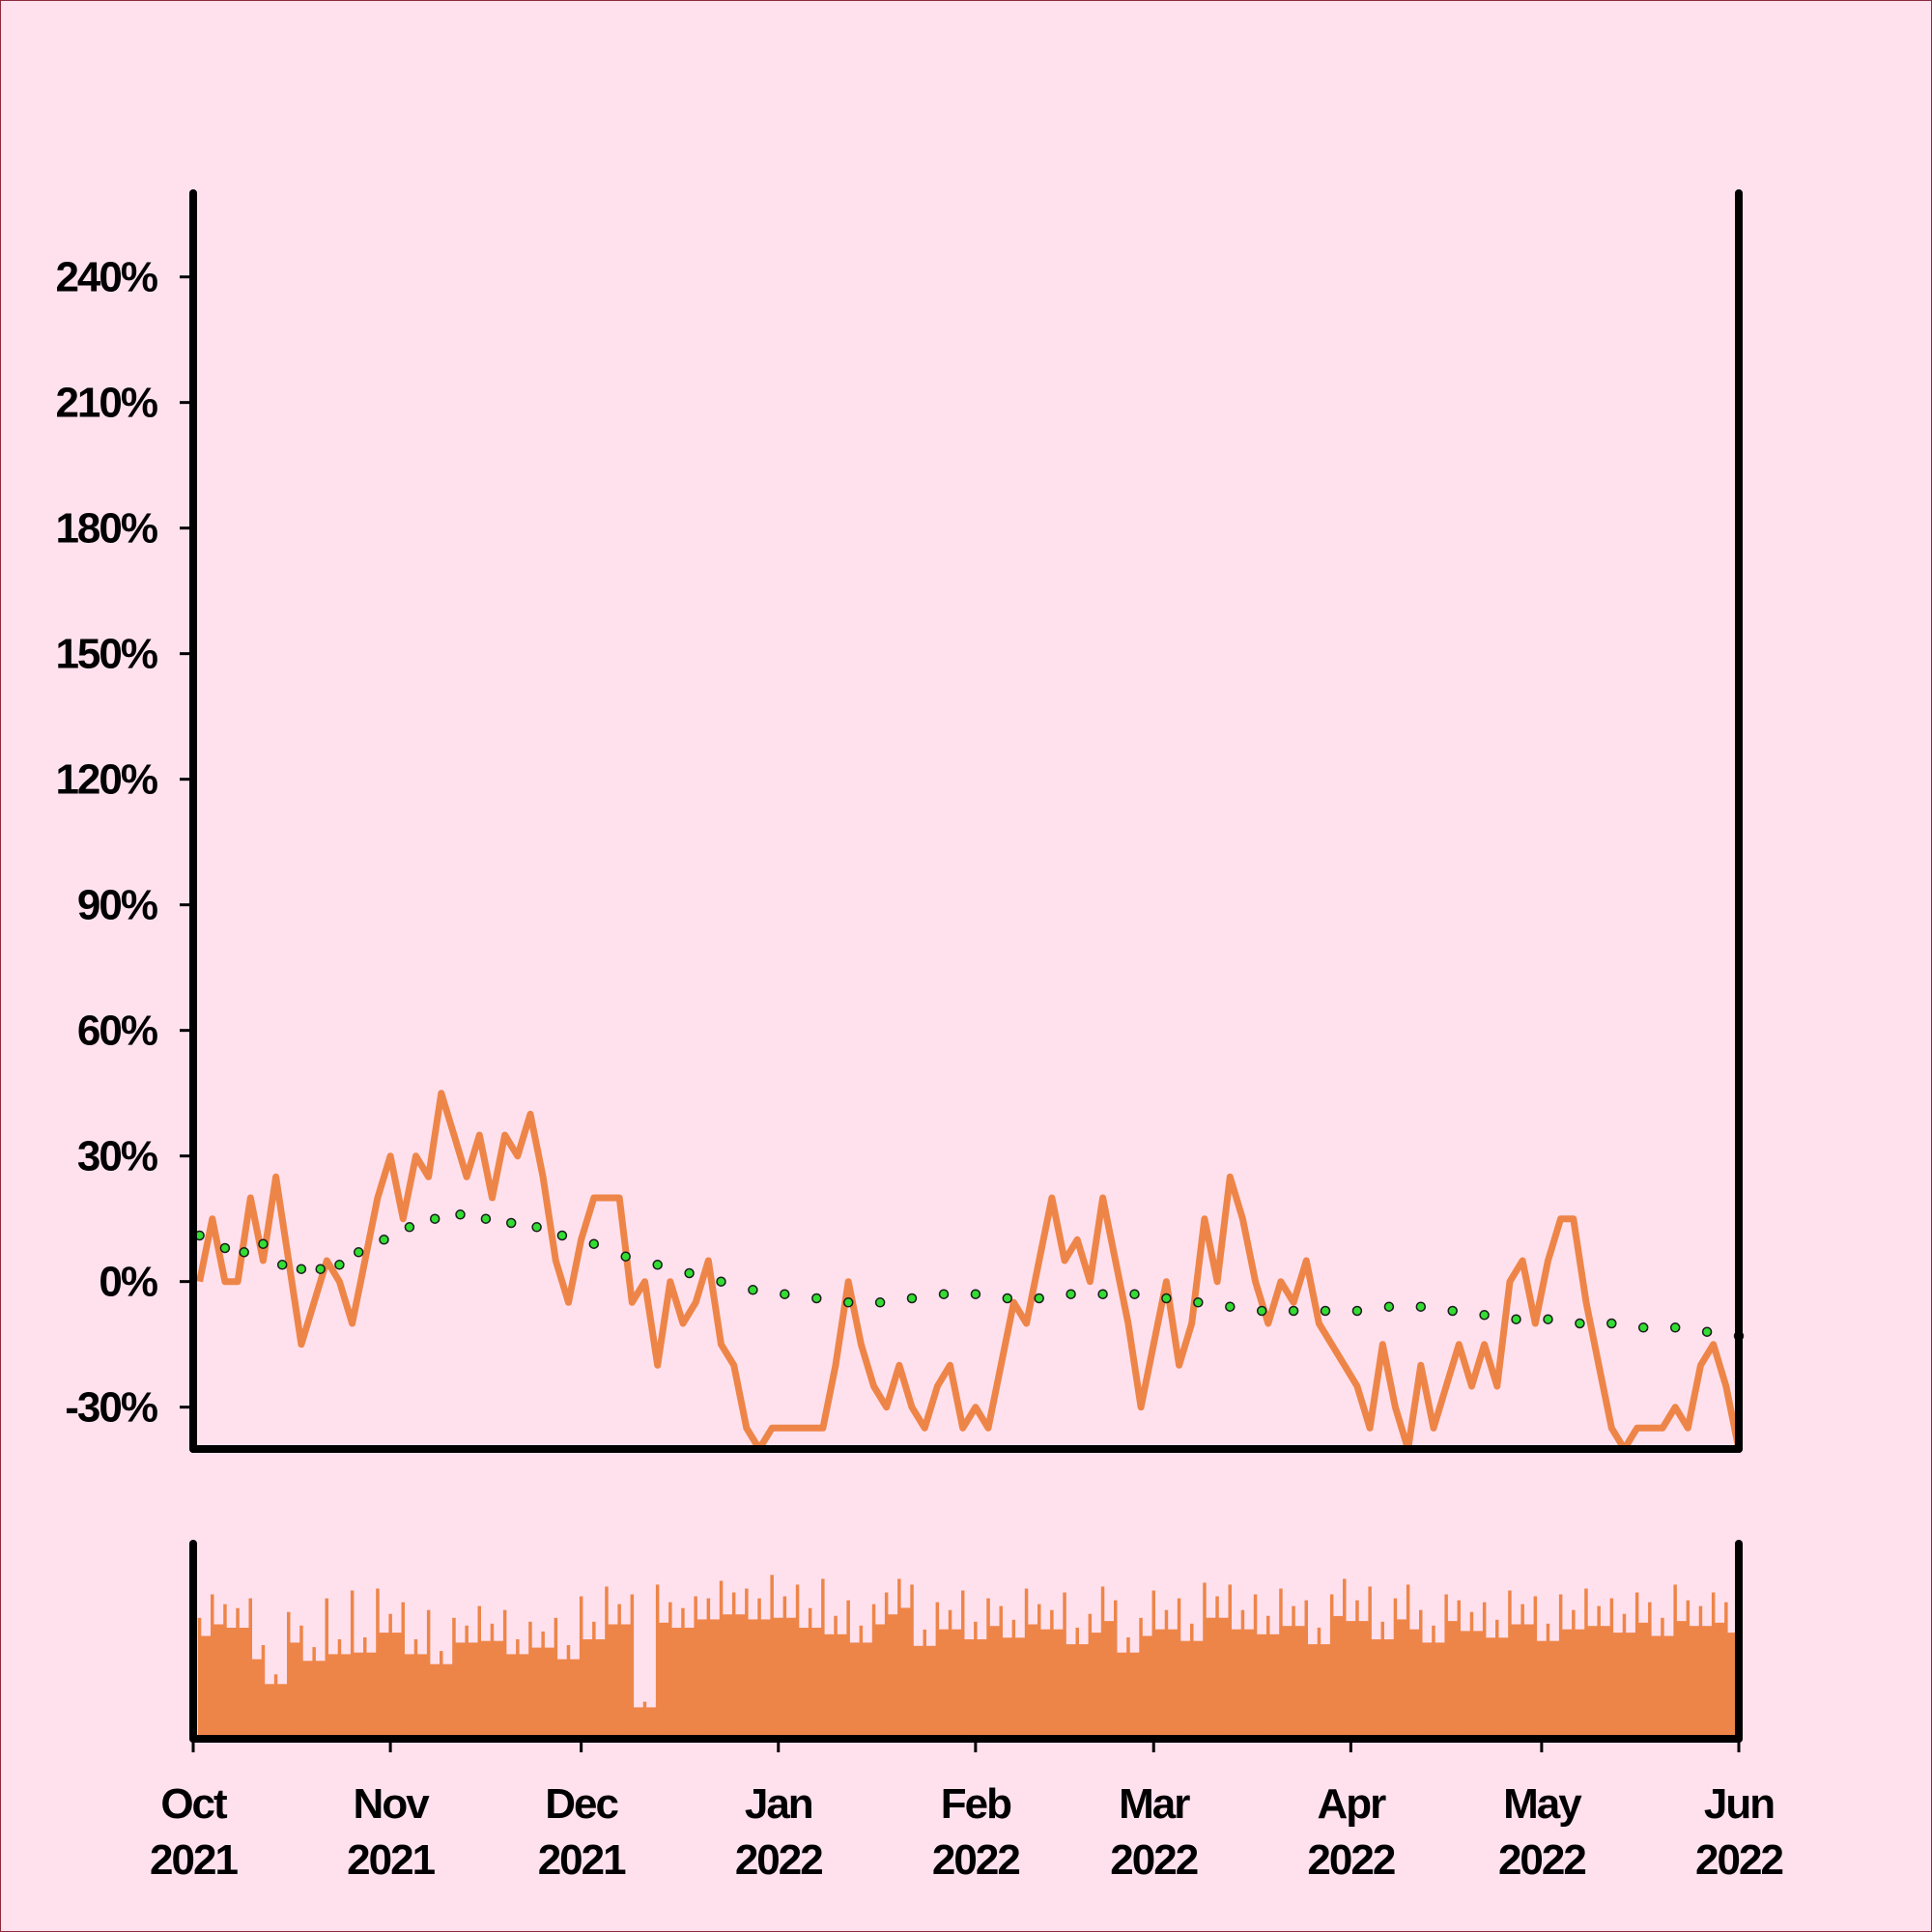 The height and width of the screenshot is (1932, 1932). What do you see at coordinates (1739, 1804) in the screenshot?
I see `x-tick-month: Jun` at bounding box center [1739, 1804].